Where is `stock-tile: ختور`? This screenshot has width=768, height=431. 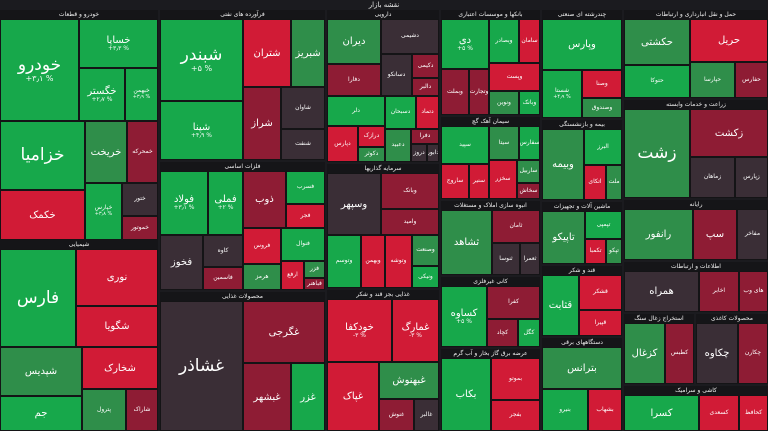 stock-tile: ختور is located at coordinates (140, 199).